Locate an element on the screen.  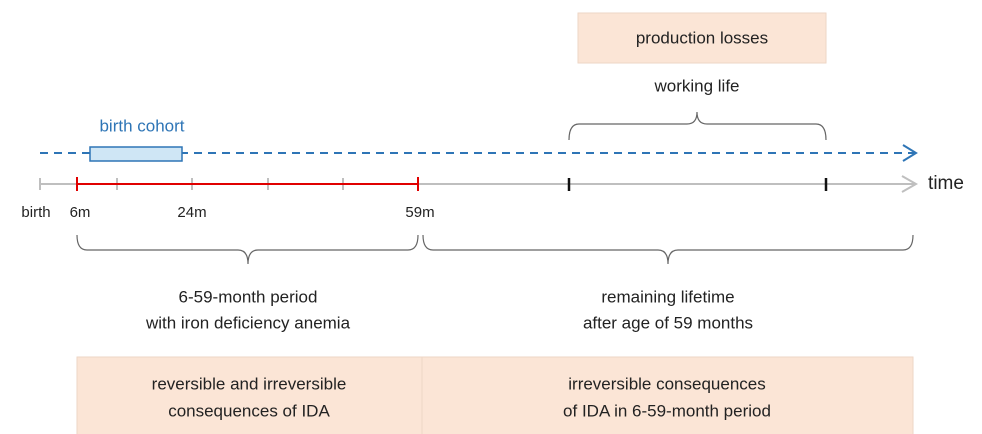
tick-label: 24m is located at coordinates (191, 212).